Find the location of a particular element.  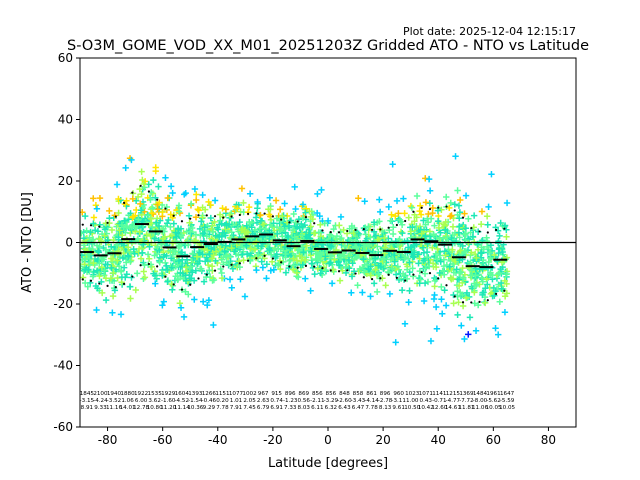

stat-value: -4.14 is located at coordinates (371, 401).